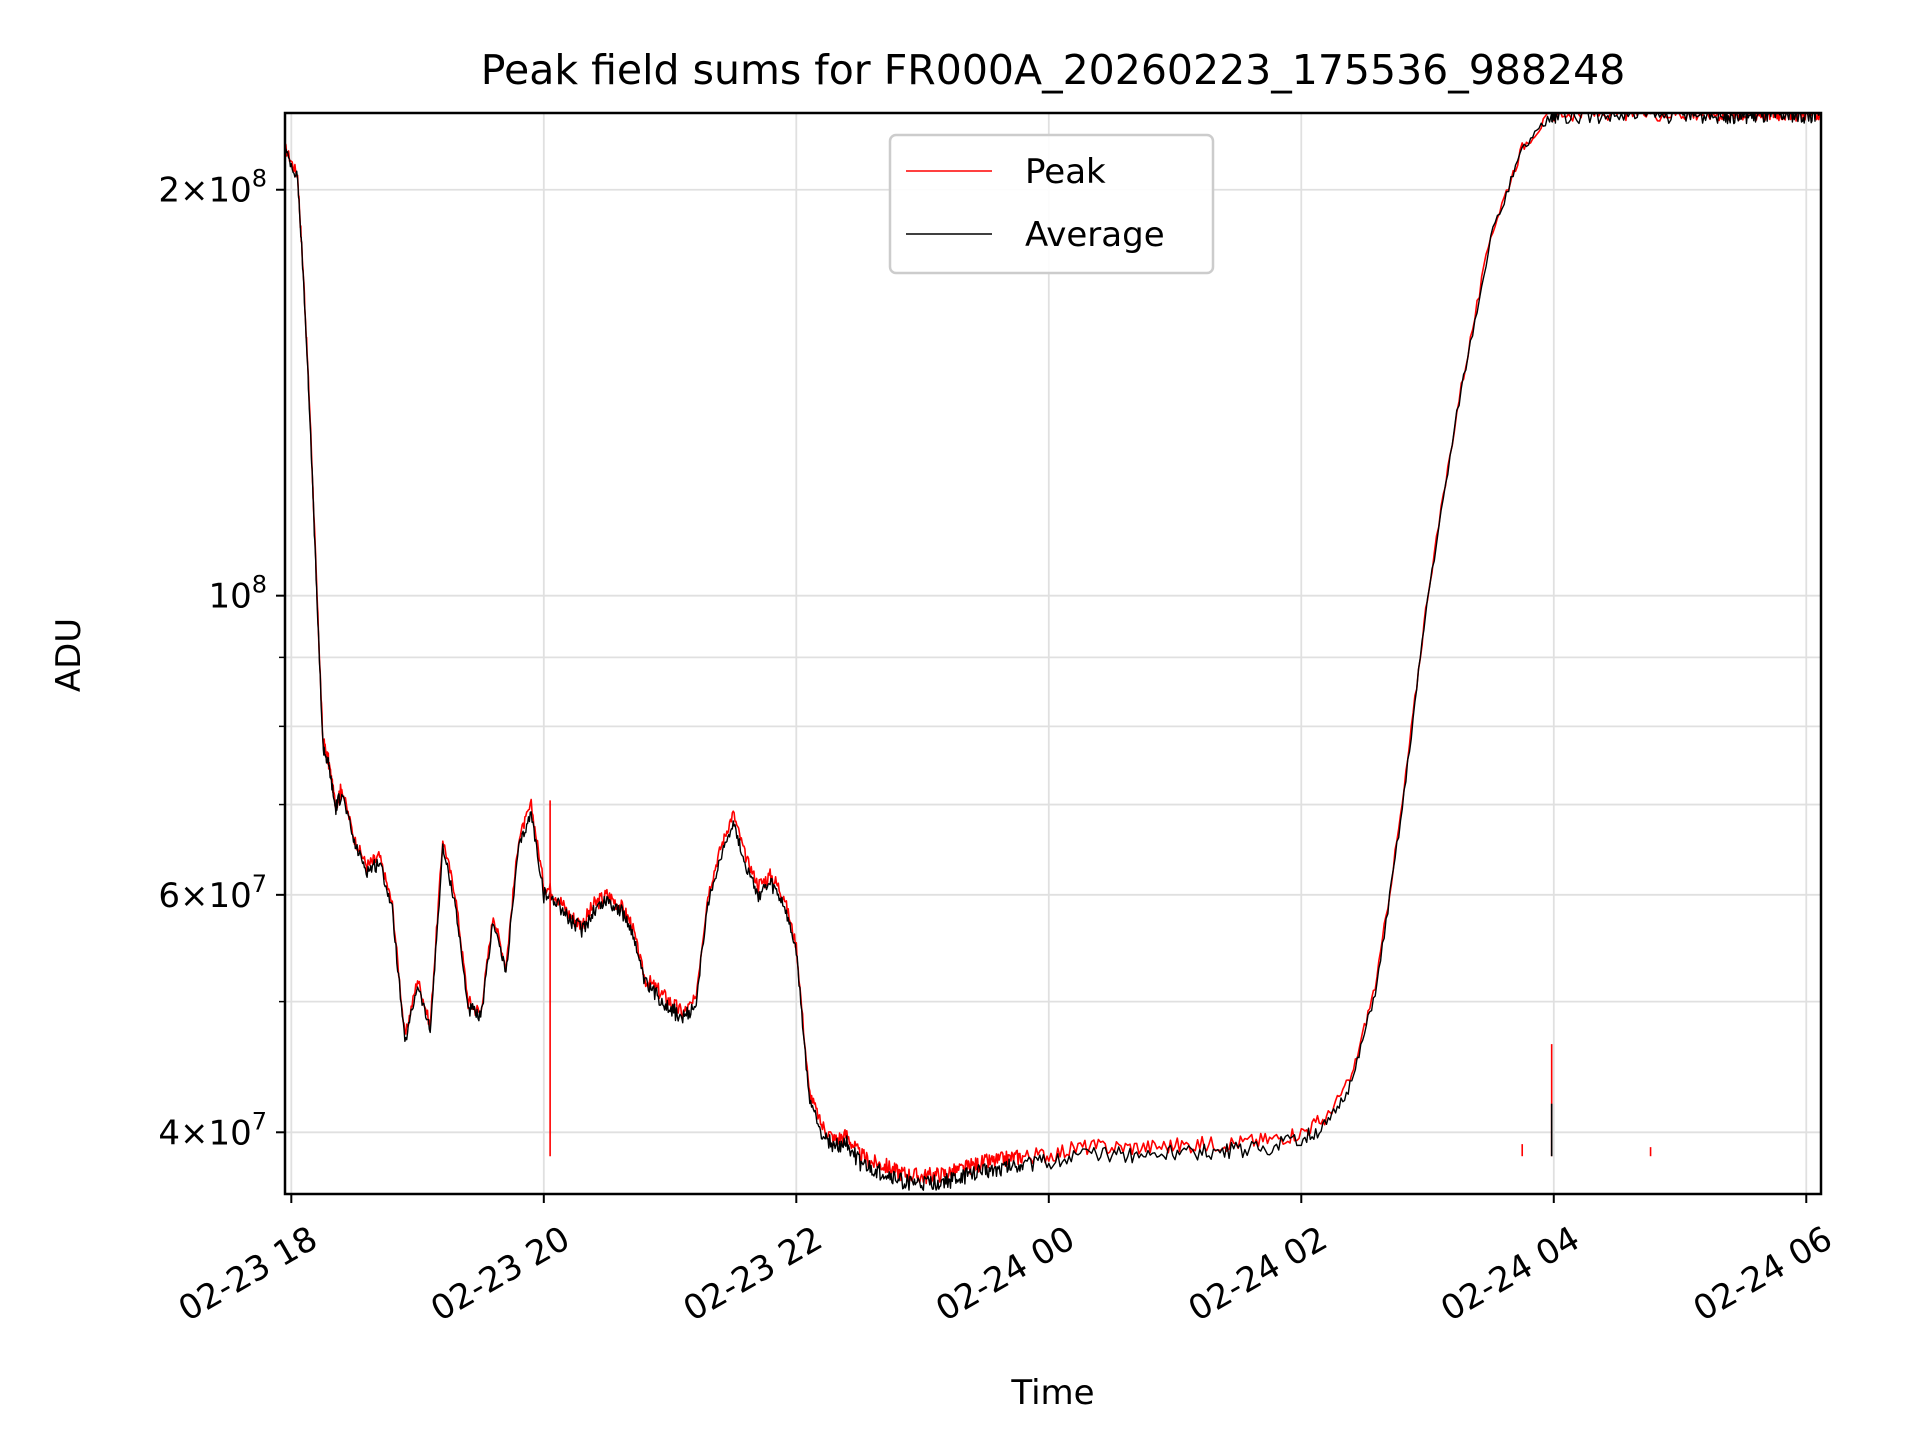 The height and width of the screenshot is (1440, 1920). I want to click on legend-box, so click(1051, 204).